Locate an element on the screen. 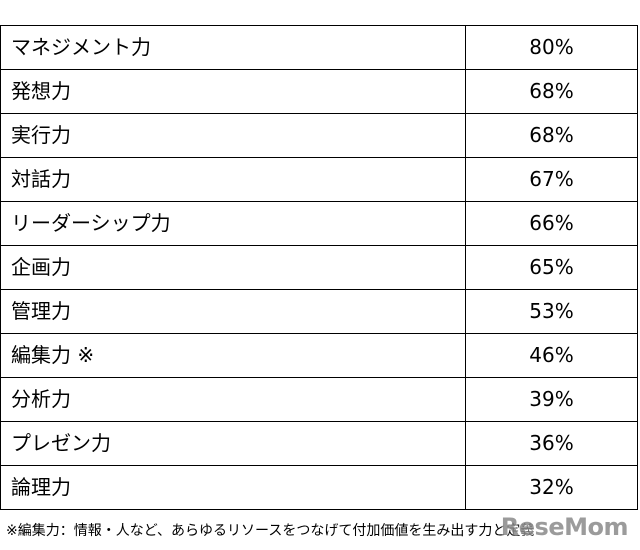 The width and height of the screenshot is (640, 550). table-row: リーダーシップ力 66% is located at coordinates (319, 224).